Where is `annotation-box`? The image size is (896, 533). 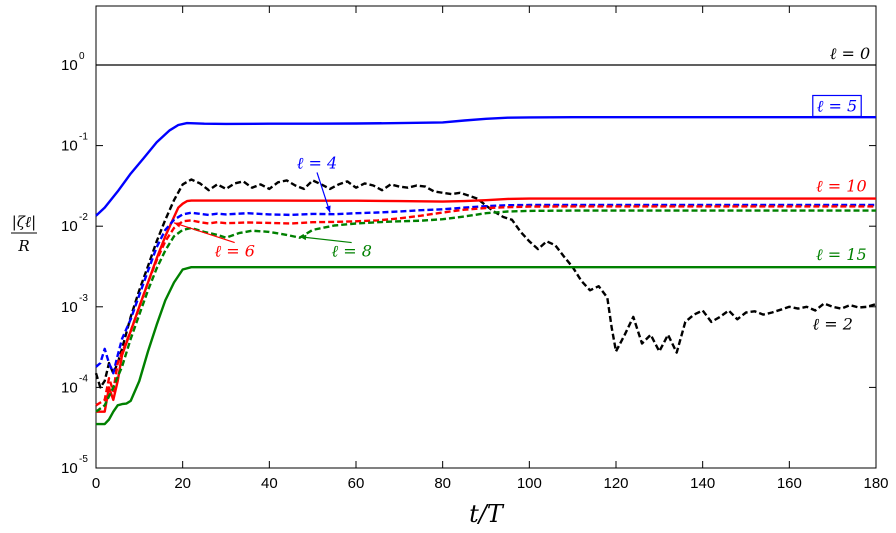 annotation-box is located at coordinates (837, 106).